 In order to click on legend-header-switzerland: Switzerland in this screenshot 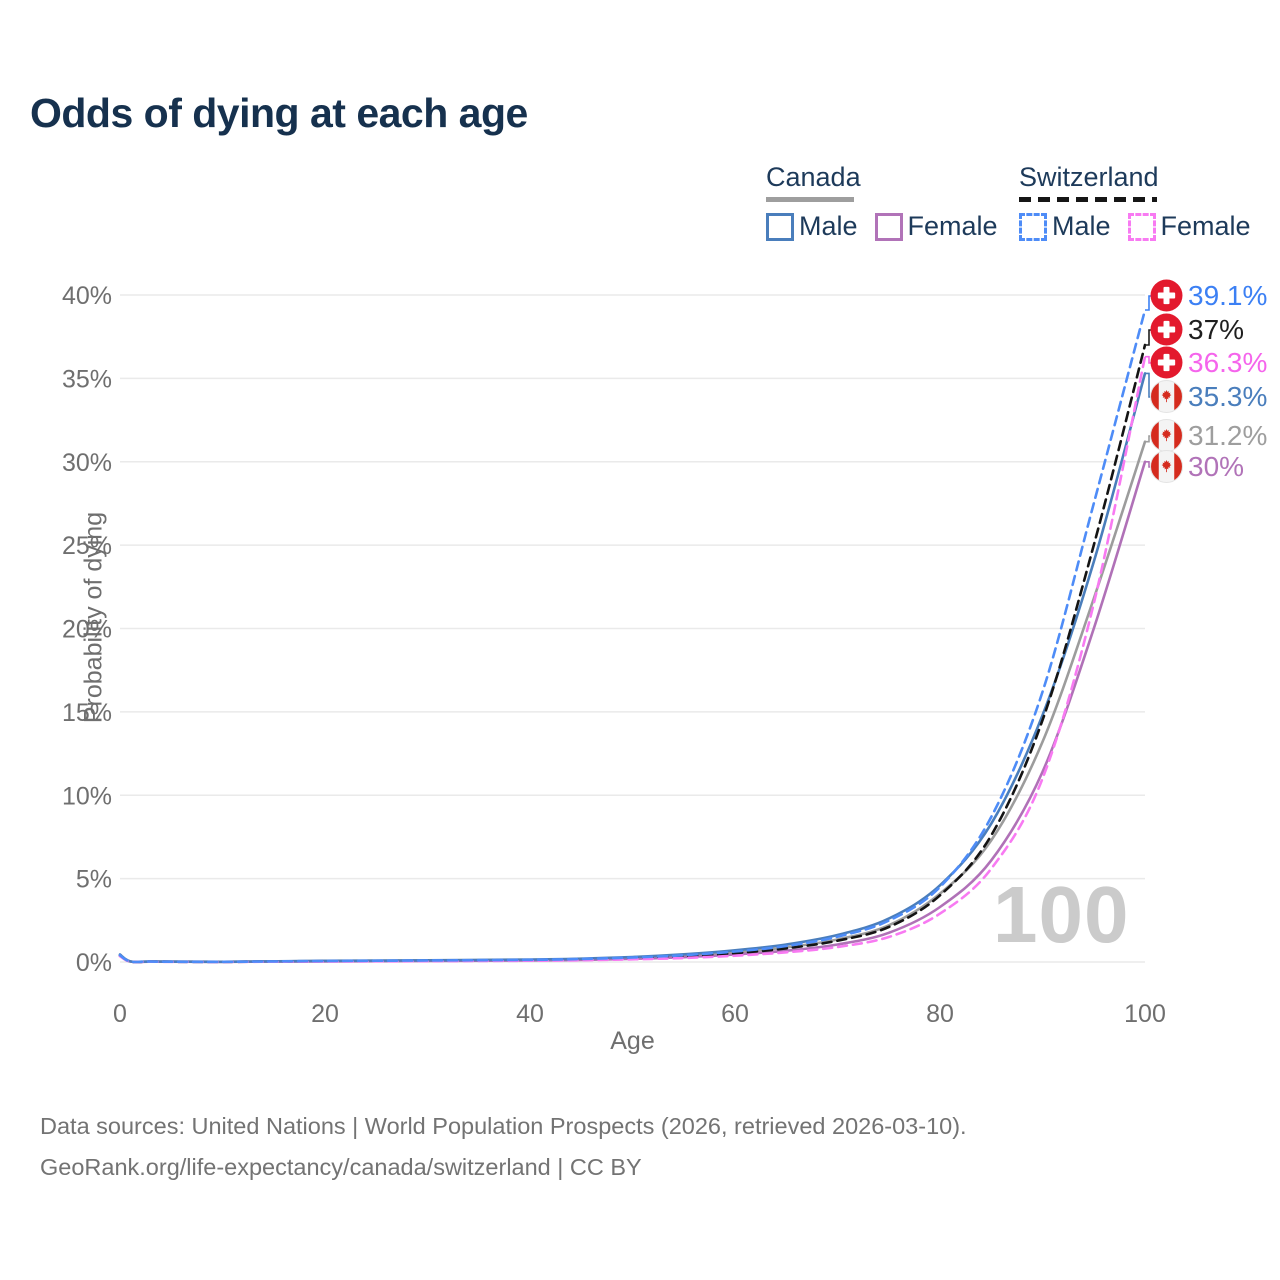, I will do `click(1089, 177)`.